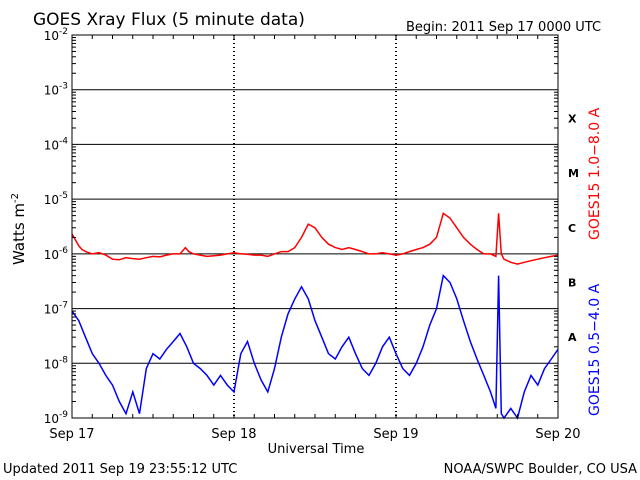 The width and height of the screenshot is (640, 480). What do you see at coordinates (63, 251) in the screenshot?
I see `y-tick-exp: -6` at bounding box center [63, 251].